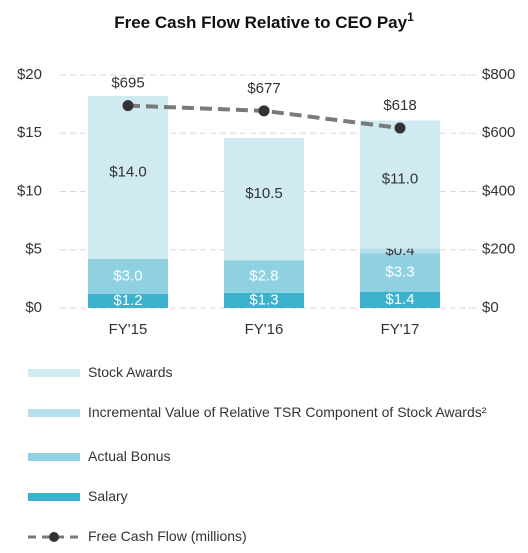 The image size is (528, 553). What do you see at coordinates (400, 178) in the screenshot?
I see `value-label: $11.0` at bounding box center [400, 178].